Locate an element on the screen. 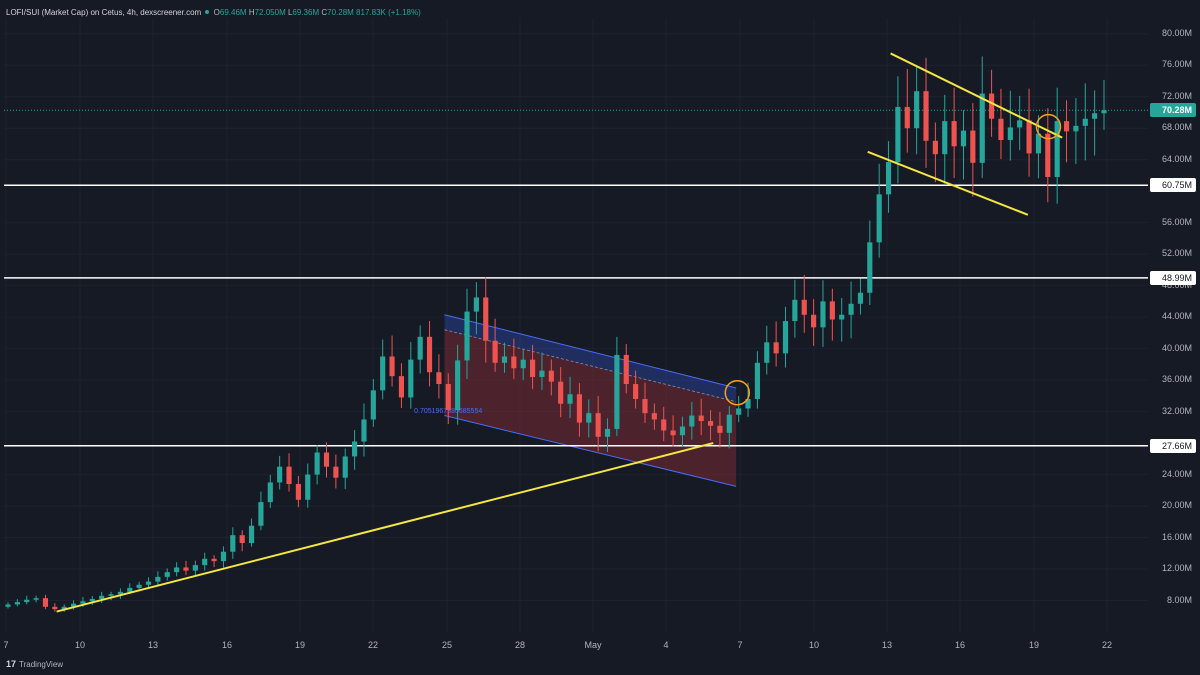 The image size is (1200, 675). price-tick-label: 20.00M is located at coordinates (1176, 505).